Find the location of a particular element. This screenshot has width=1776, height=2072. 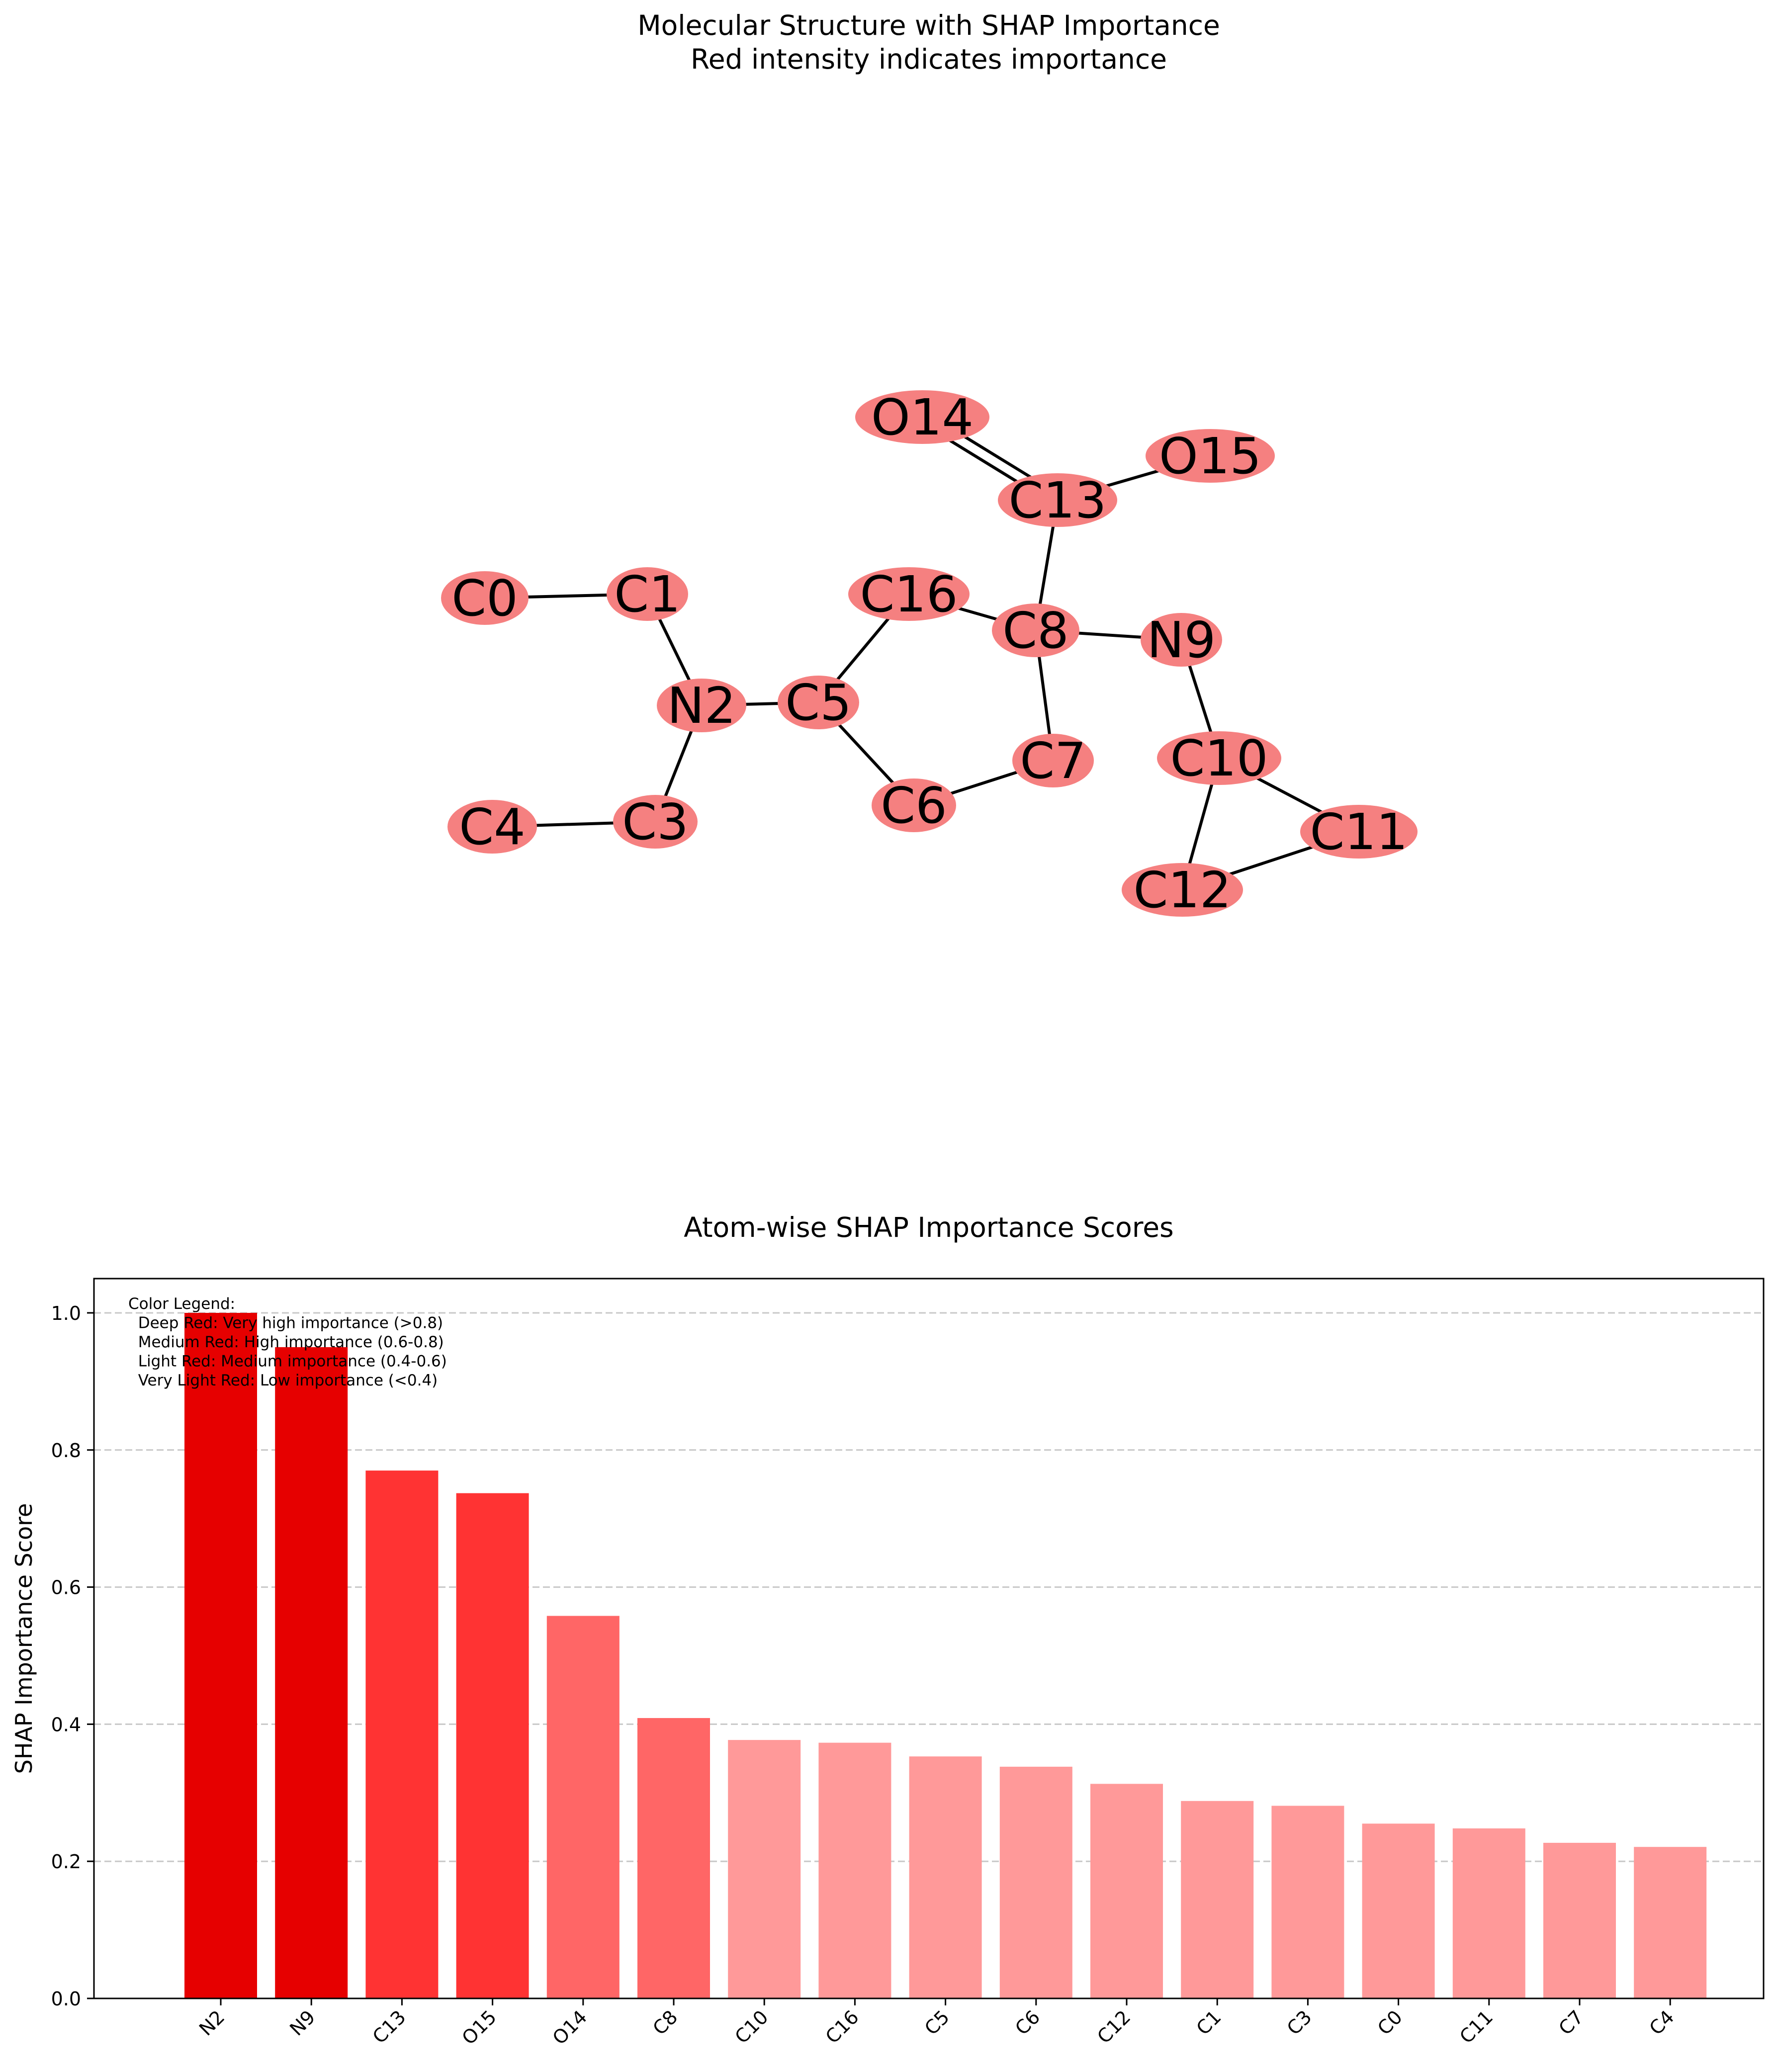

atom-node-C3 is located at coordinates (655, 822).